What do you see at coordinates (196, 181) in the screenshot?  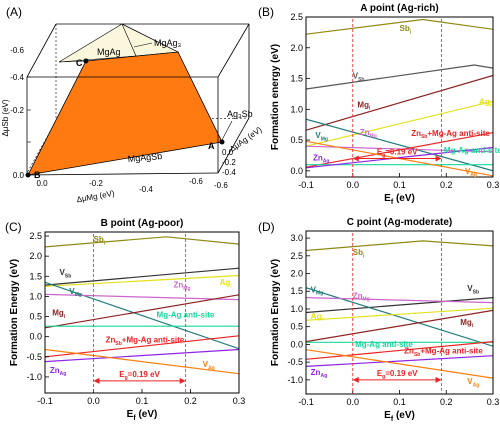 I see `x-tick-label: -0.6` at bounding box center [196, 181].